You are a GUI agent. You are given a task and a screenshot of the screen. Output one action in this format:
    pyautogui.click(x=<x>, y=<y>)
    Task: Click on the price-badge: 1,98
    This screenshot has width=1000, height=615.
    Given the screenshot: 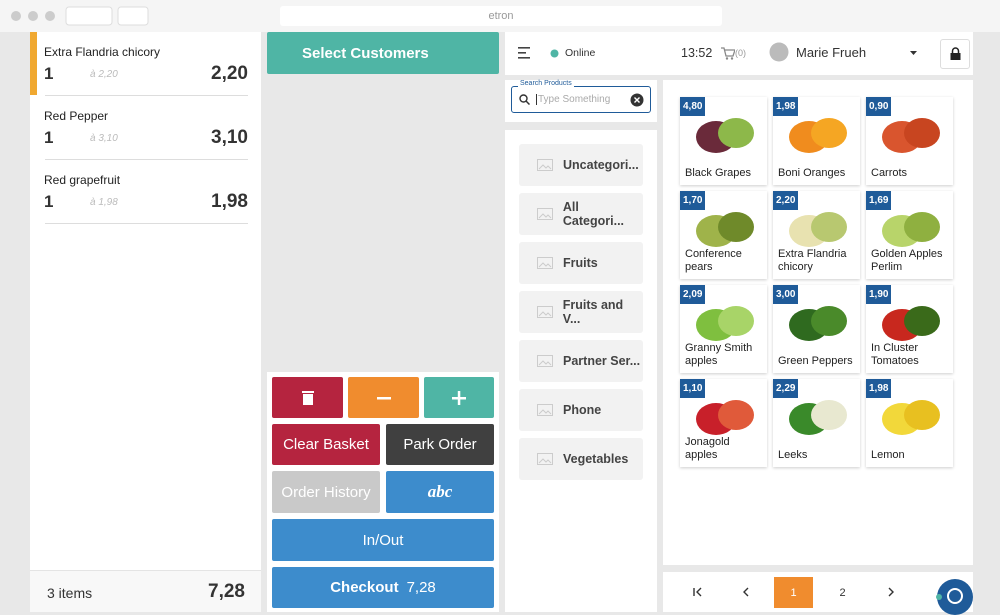 What is the action you would take?
    pyautogui.click(x=786, y=106)
    